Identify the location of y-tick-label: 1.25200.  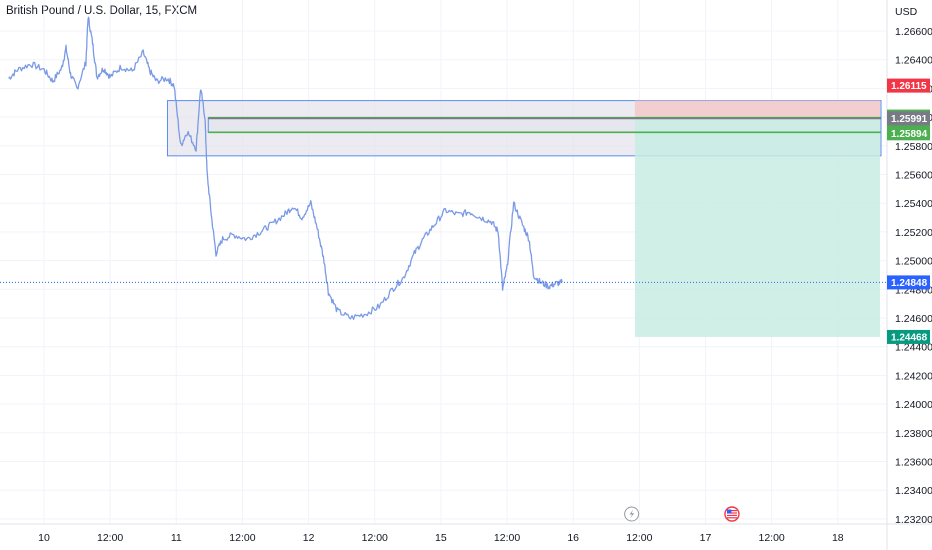
(913, 233).